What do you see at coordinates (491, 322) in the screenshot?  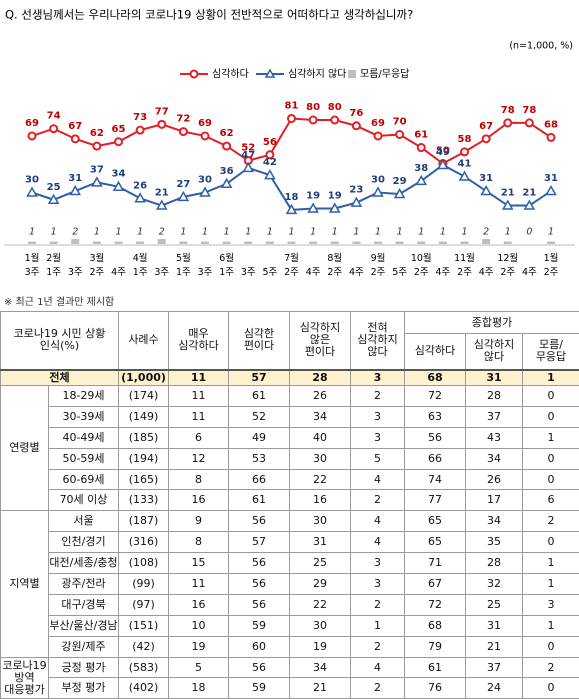 I see `header-cell: 종합평가` at bounding box center [491, 322].